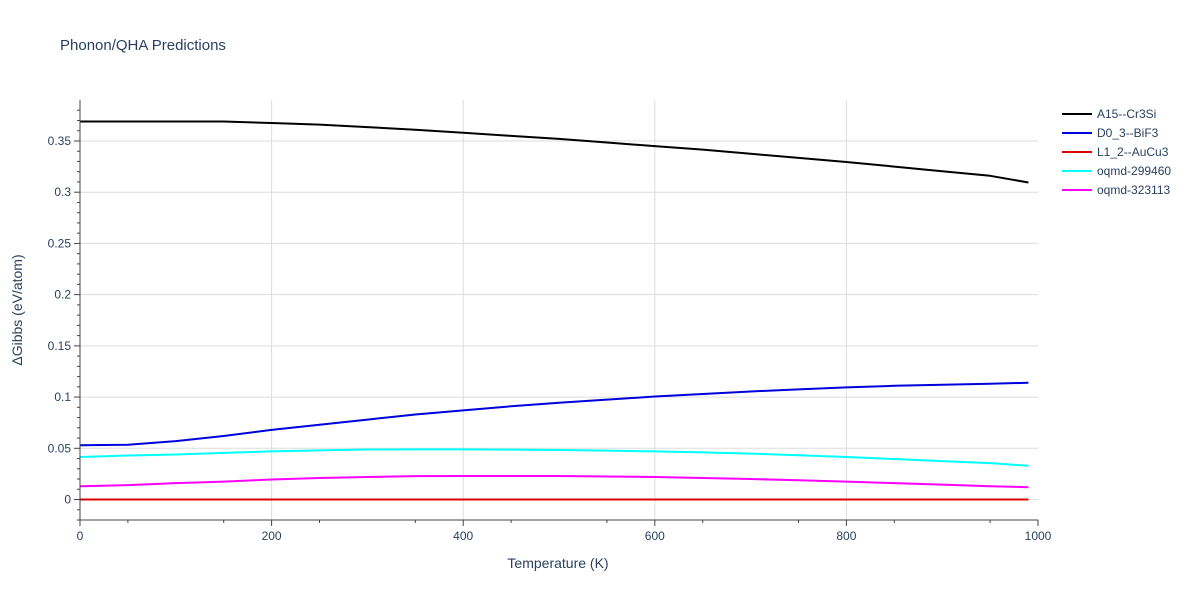 This screenshot has height=600, width=1200. Describe the element at coordinates (1038, 536) in the screenshot. I see `x-tick-label: 1000` at that location.